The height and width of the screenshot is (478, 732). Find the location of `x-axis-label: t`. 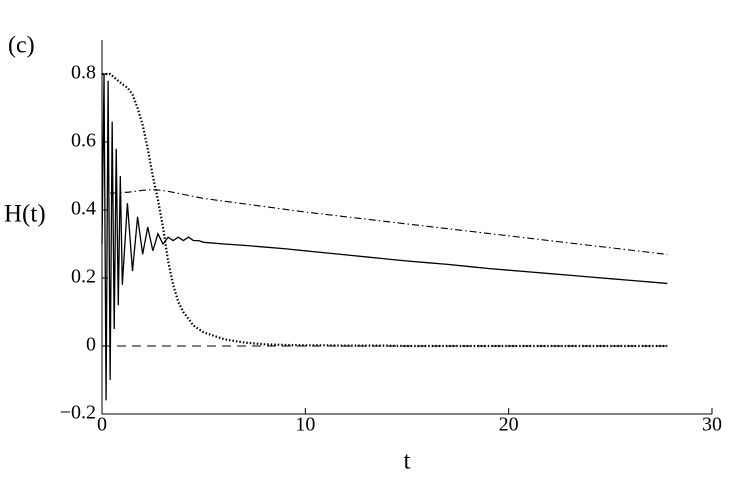

x-axis-label: t is located at coordinates (407, 461).